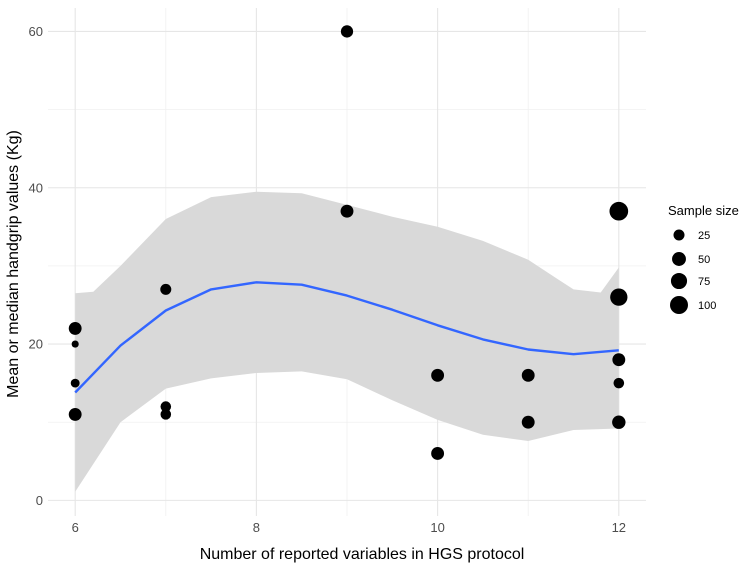 Image resolution: width=750 pixels, height=566 pixels. What do you see at coordinates (36, 31) in the screenshot?
I see `y-tick-label: 60` at bounding box center [36, 31].